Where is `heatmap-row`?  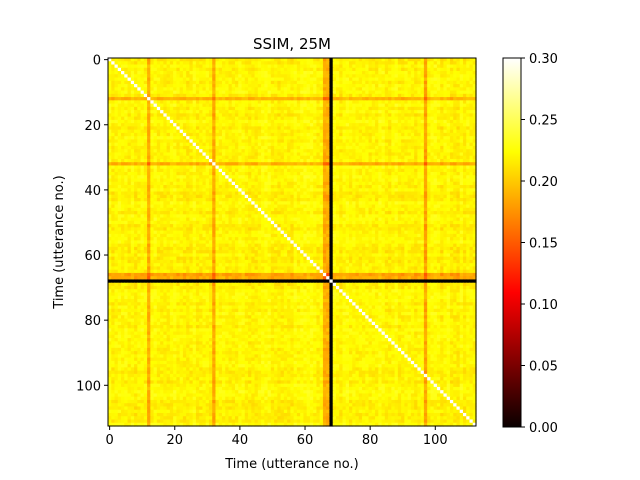 heatmap-row is located at coordinates (292, 154).